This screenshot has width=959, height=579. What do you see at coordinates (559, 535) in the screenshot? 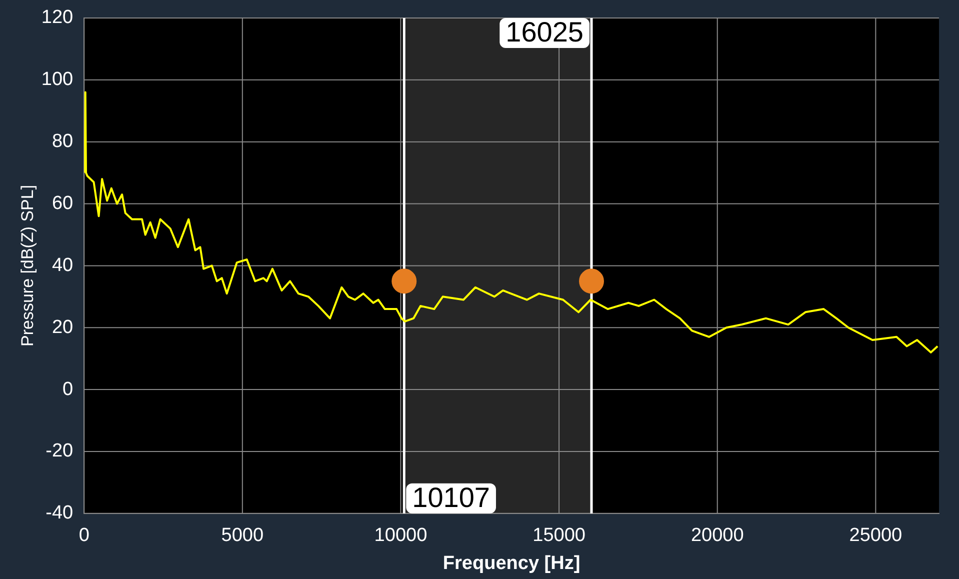
I see `x-tick-label: 15000` at bounding box center [559, 535].